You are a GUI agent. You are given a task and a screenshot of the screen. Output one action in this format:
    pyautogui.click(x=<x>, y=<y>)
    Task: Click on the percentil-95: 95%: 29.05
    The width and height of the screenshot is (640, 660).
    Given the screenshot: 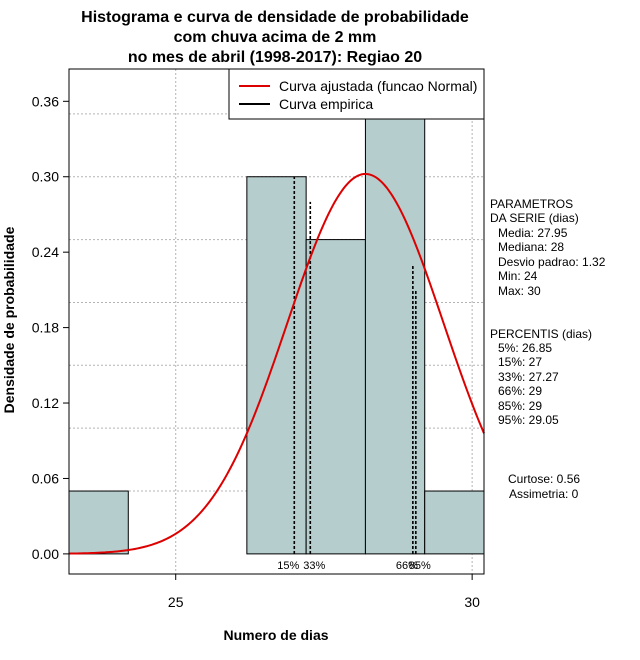 What is the action you would take?
    pyautogui.click(x=528, y=420)
    